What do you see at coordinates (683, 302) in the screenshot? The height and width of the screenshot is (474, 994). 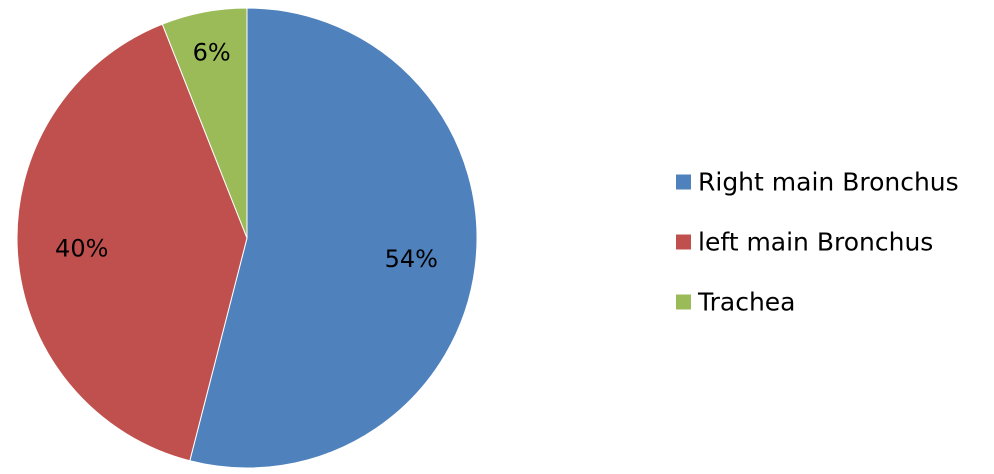 I see `legend-swatch-trachea` at bounding box center [683, 302].